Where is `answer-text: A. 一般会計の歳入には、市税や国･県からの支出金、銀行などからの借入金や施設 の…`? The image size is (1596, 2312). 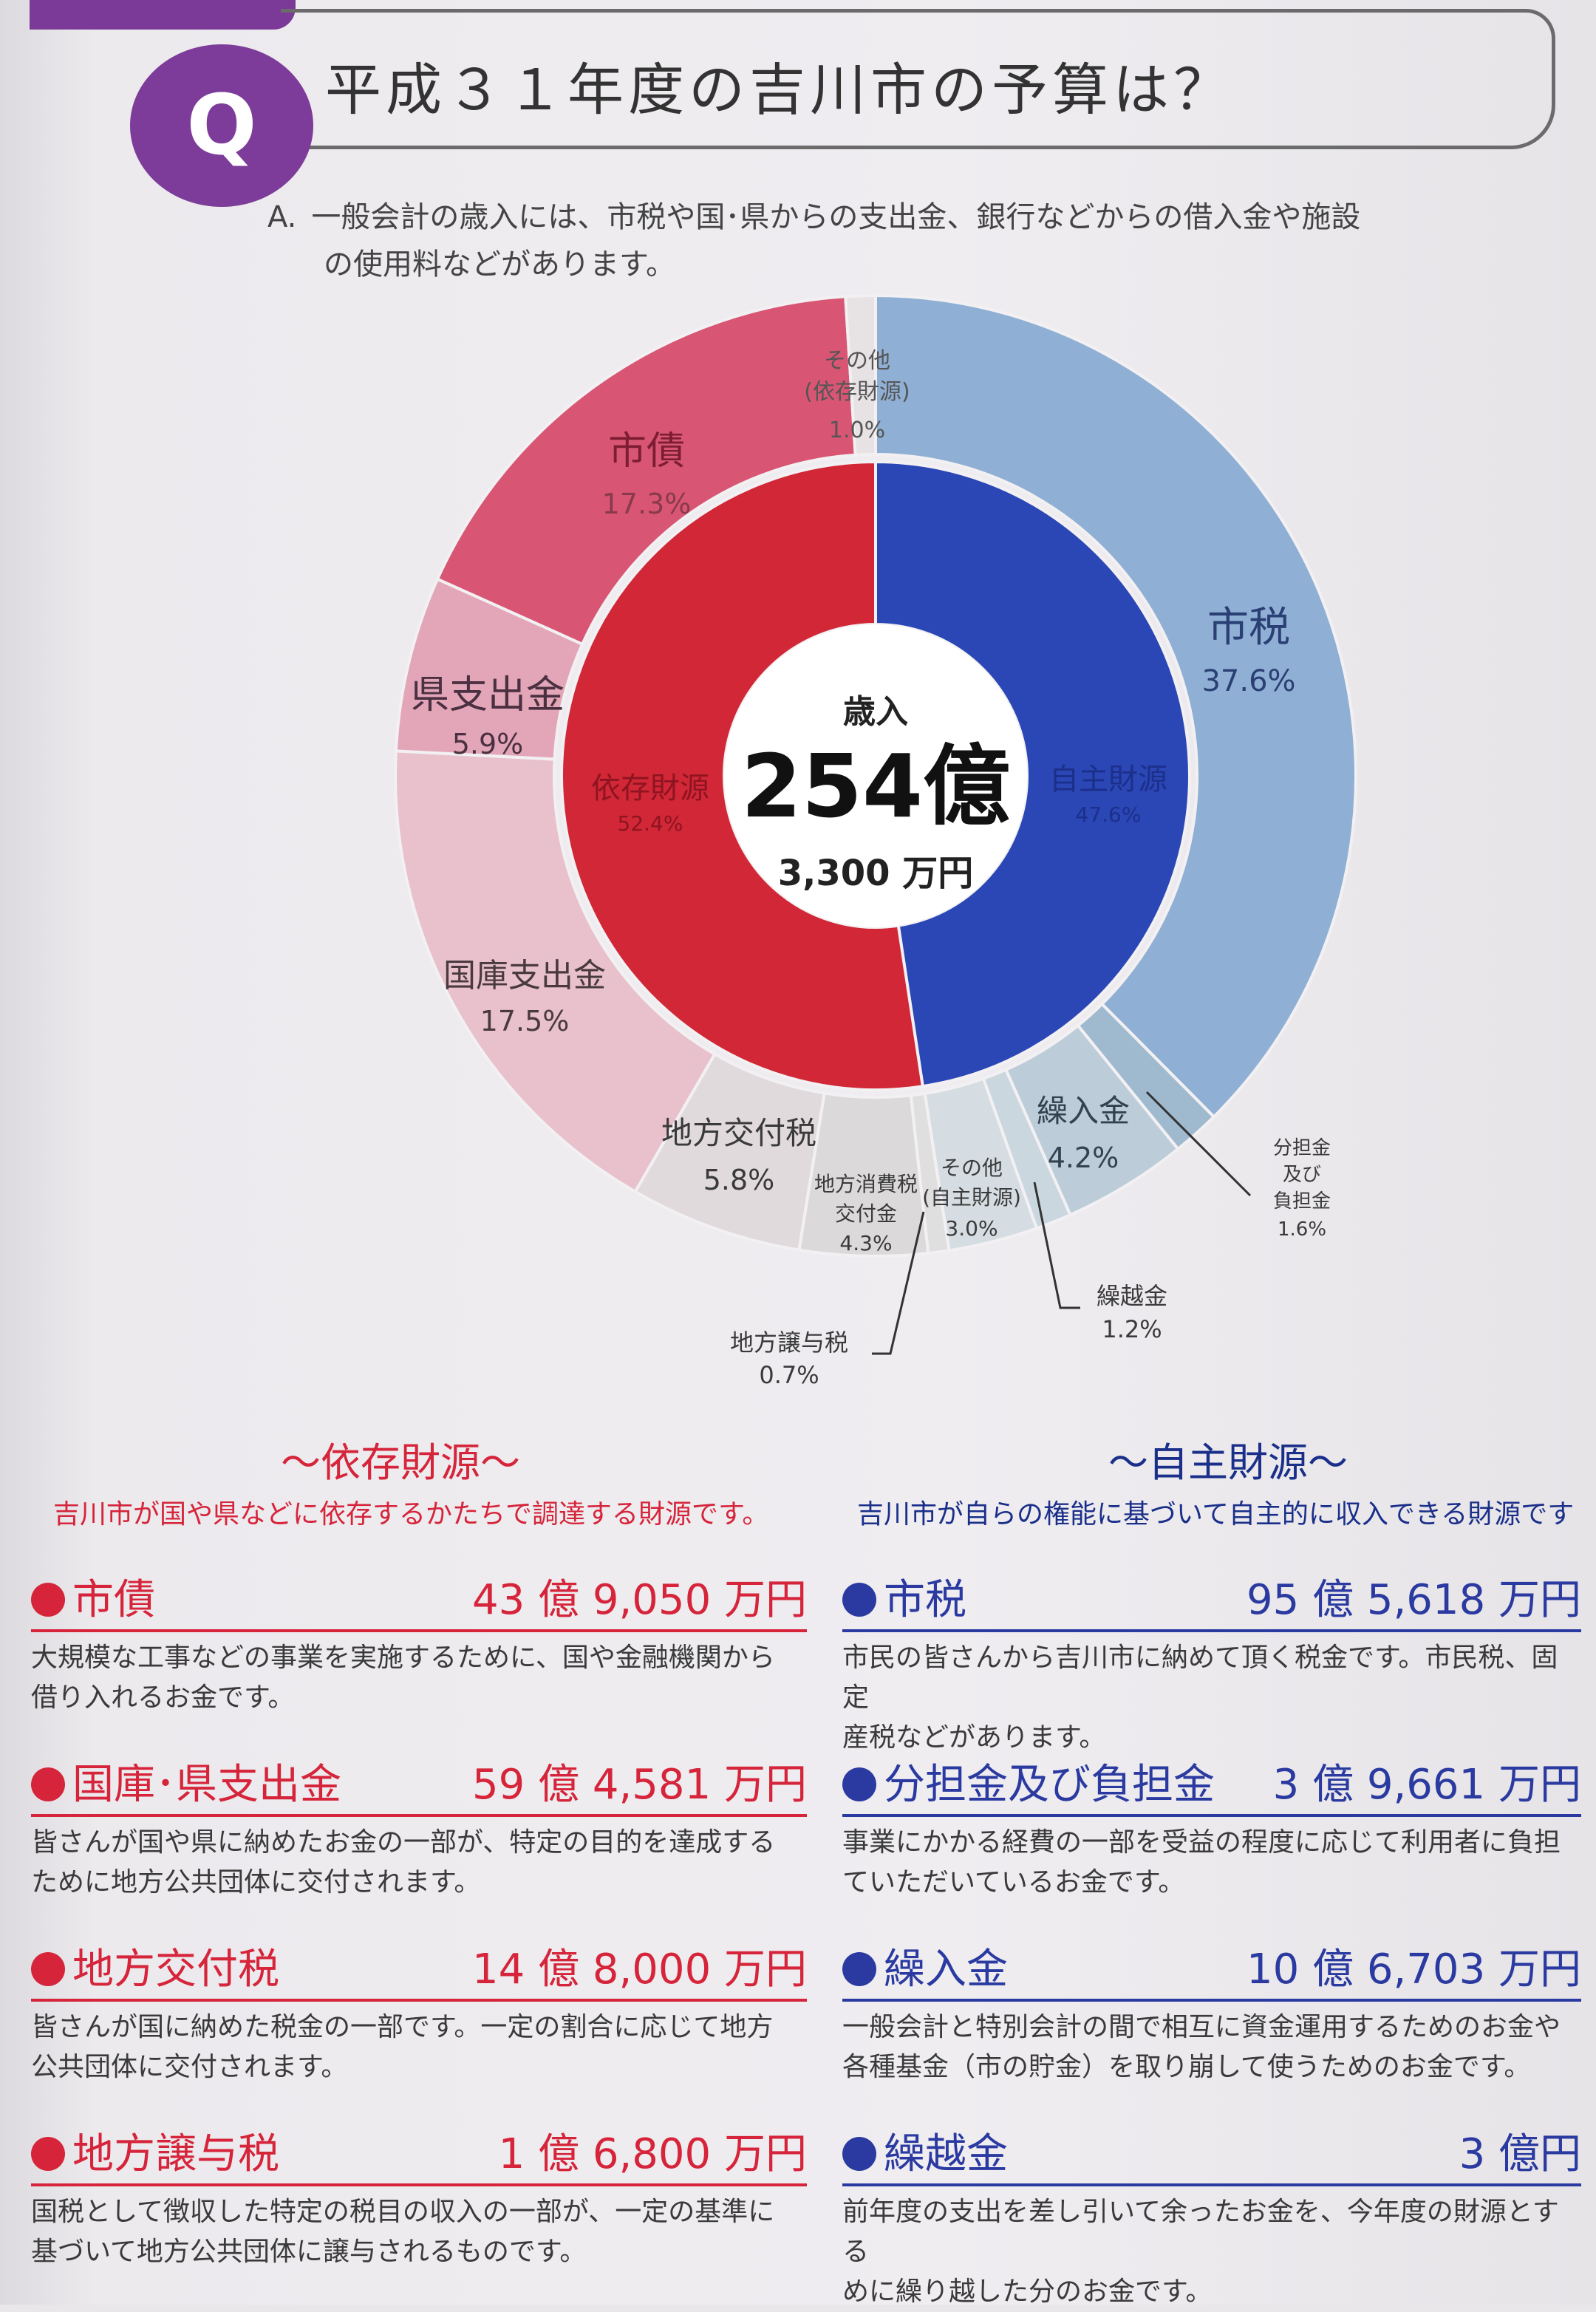
answer-text: A. 一般会計の歳入には、市税や国･県からの支出金、銀行などからの借入金や施設 の… is located at coordinates (917, 241).